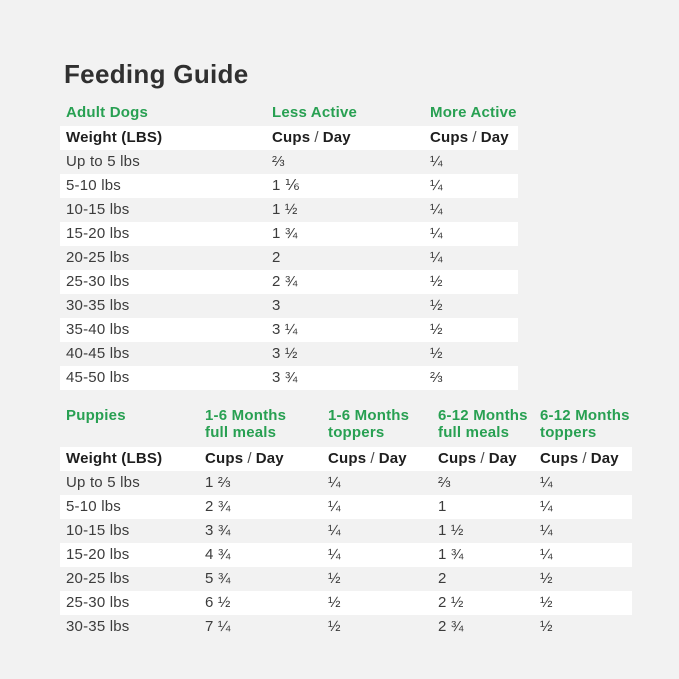 This screenshot has height=679, width=679. What do you see at coordinates (218, 626) in the screenshot?
I see `cups-cell: 7 ¼` at bounding box center [218, 626].